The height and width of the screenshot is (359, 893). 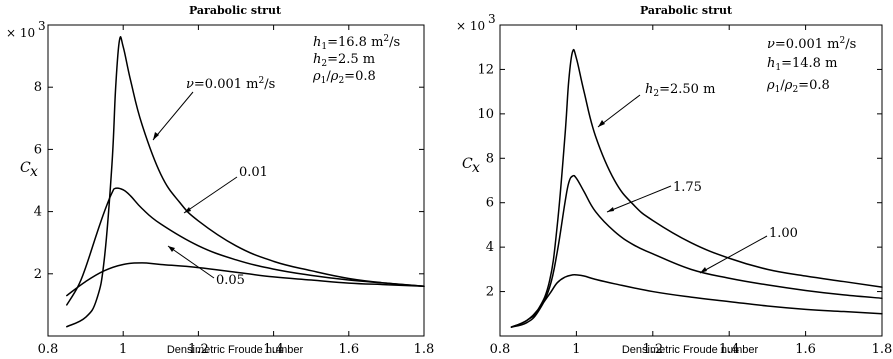 I want to click on svg-text: ν=0.001 m2/s, so click(x=230, y=84).